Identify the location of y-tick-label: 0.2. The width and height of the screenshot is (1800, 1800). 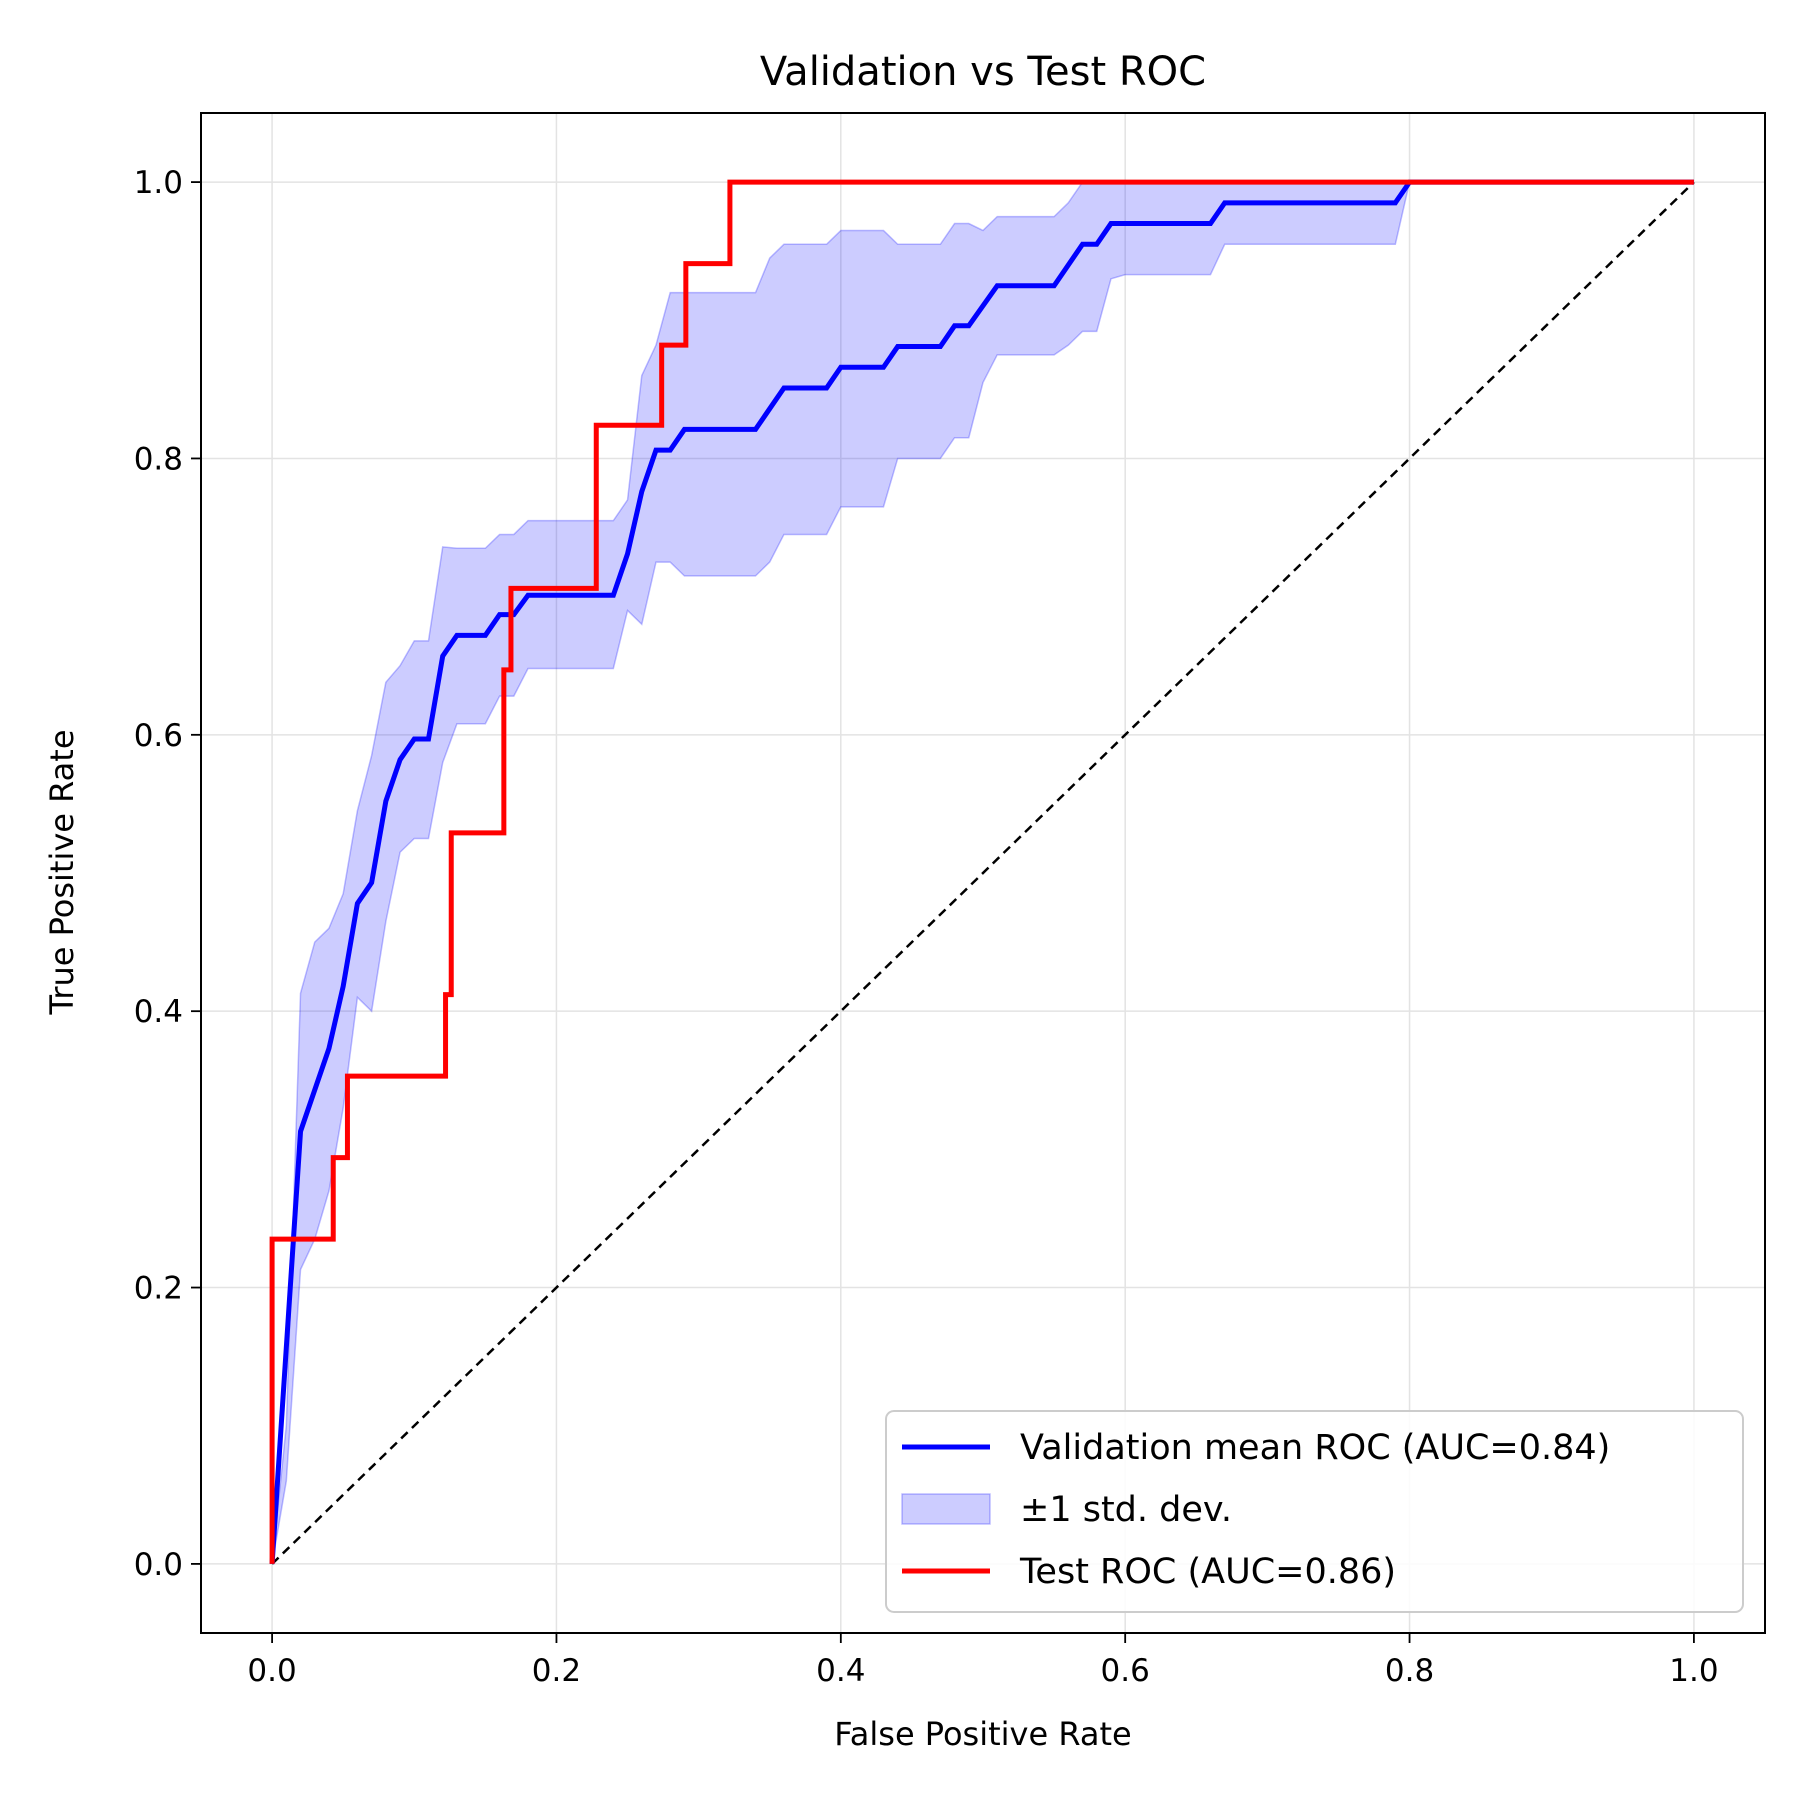
(158, 1289).